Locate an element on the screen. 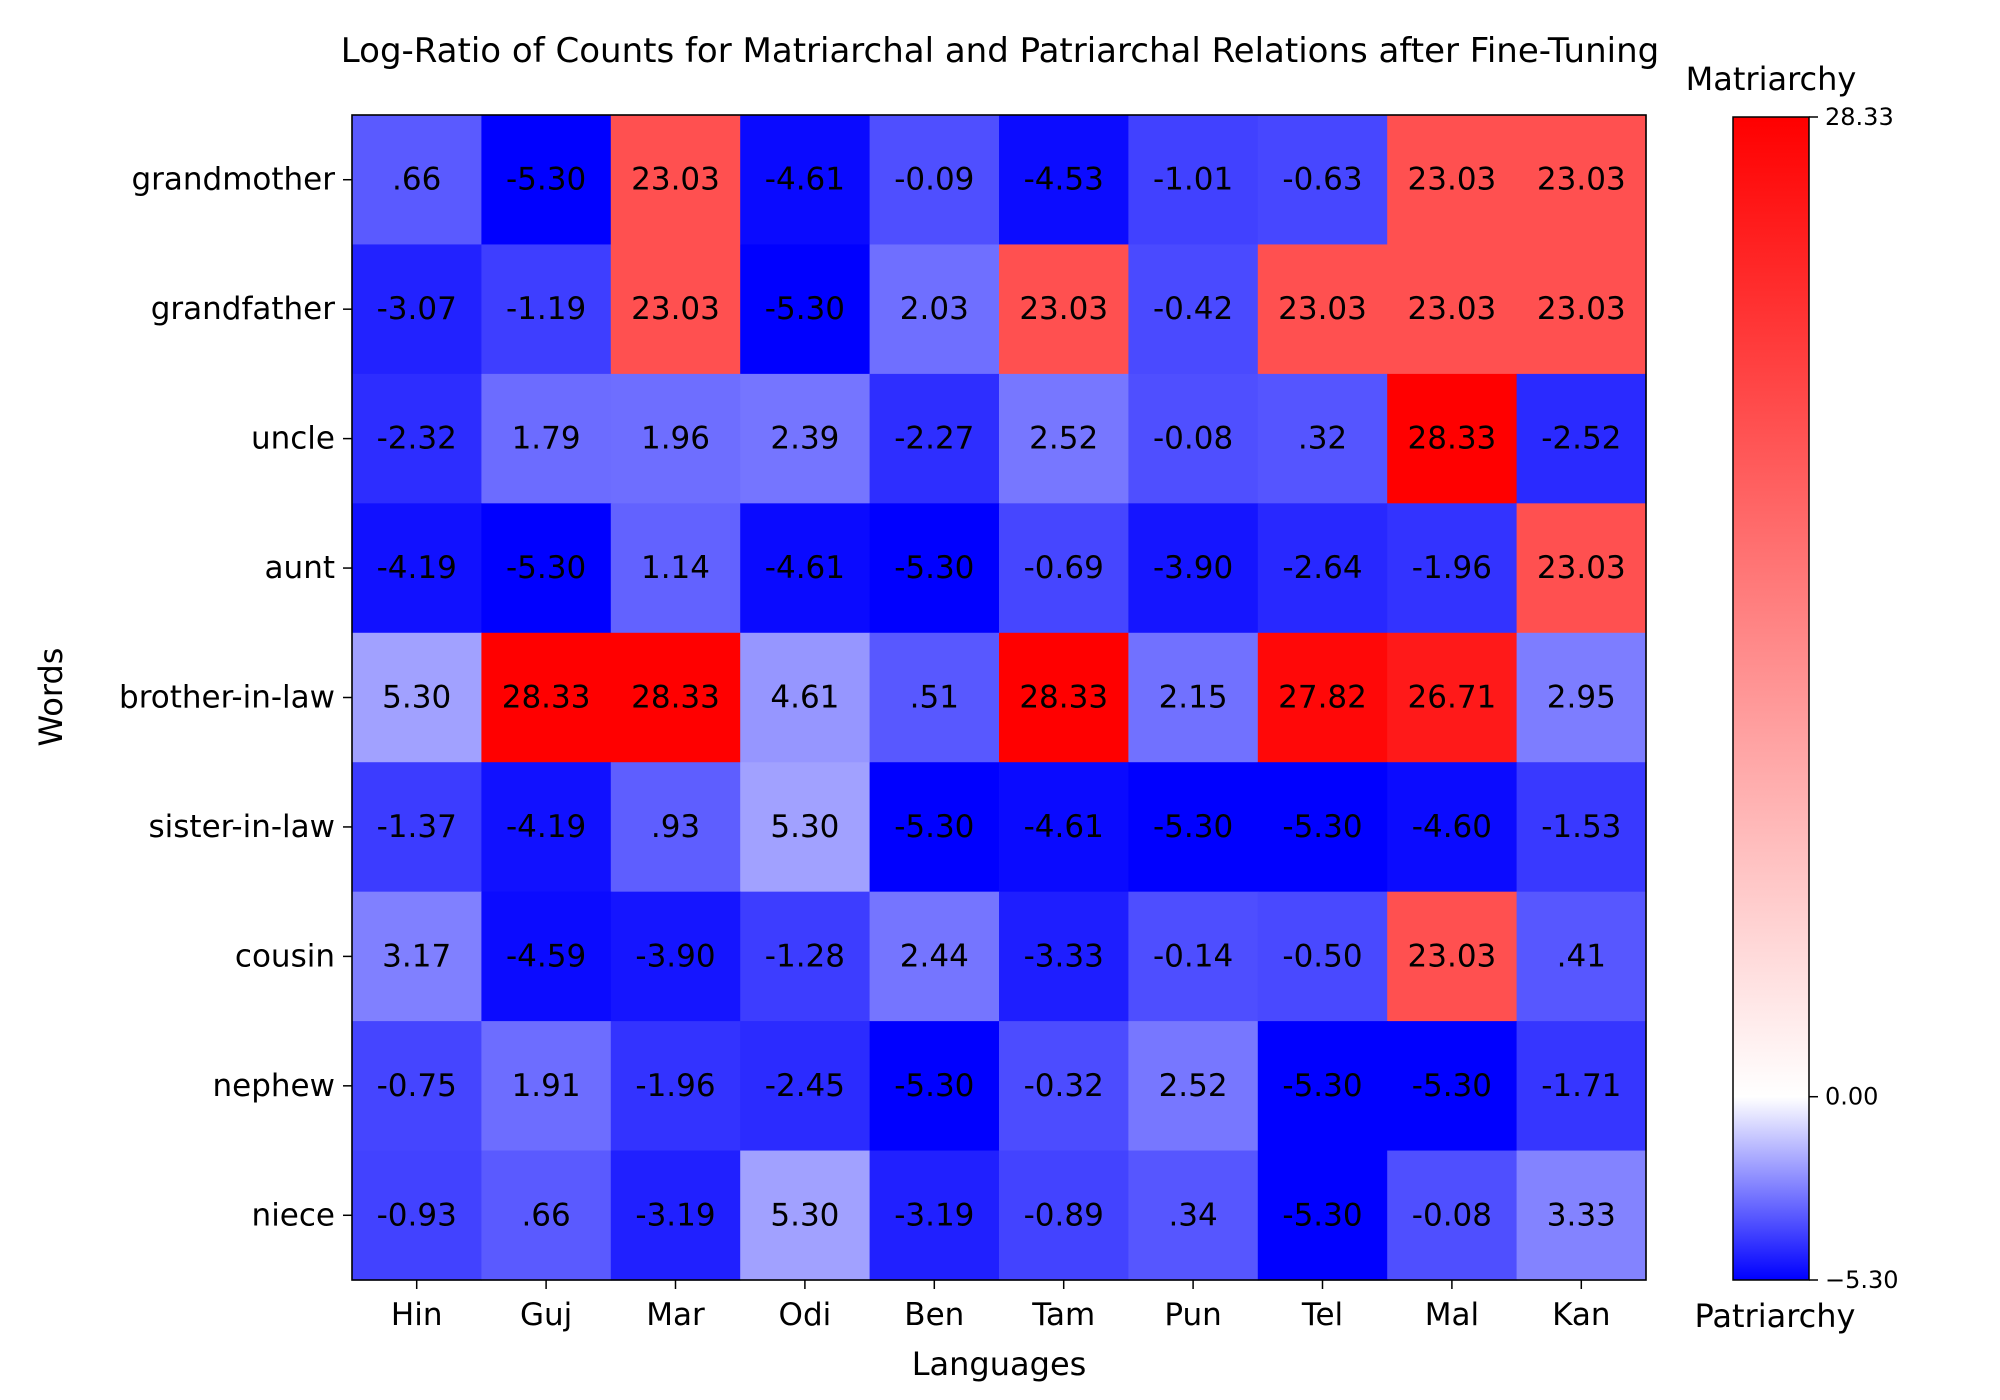 This screenshot has width=2000, height=1400. cell-value-label: .41 is located at coordinates (1581, 956).